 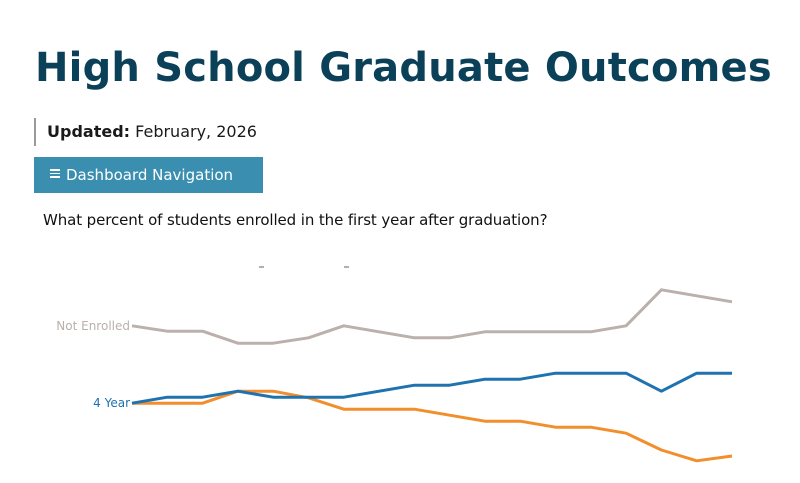 What do you see at coordinates (432, 316) in the screenshot?
I see `line-not-enrolled` at bounding box center [432, 316].